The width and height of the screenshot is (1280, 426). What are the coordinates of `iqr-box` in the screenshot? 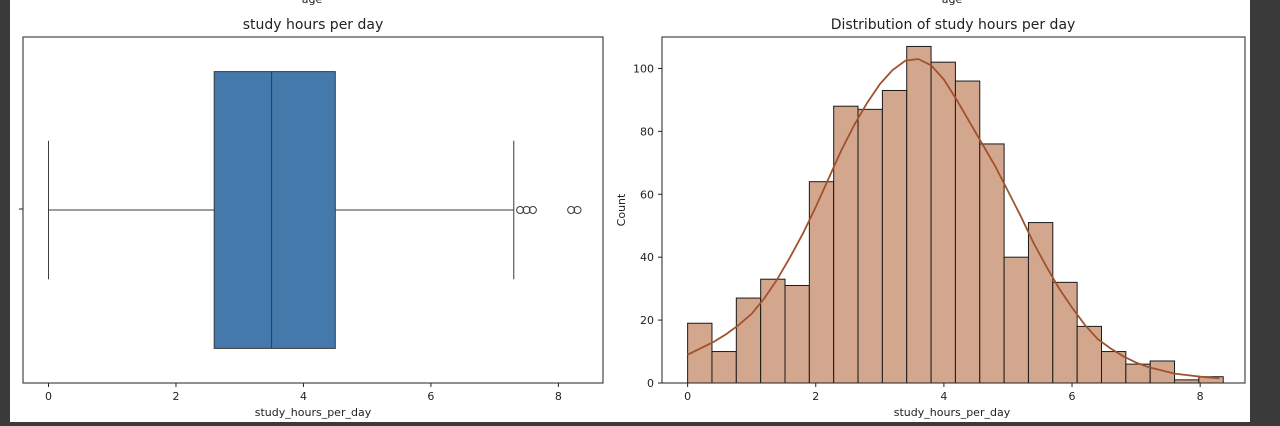 It's located at (274, 210).